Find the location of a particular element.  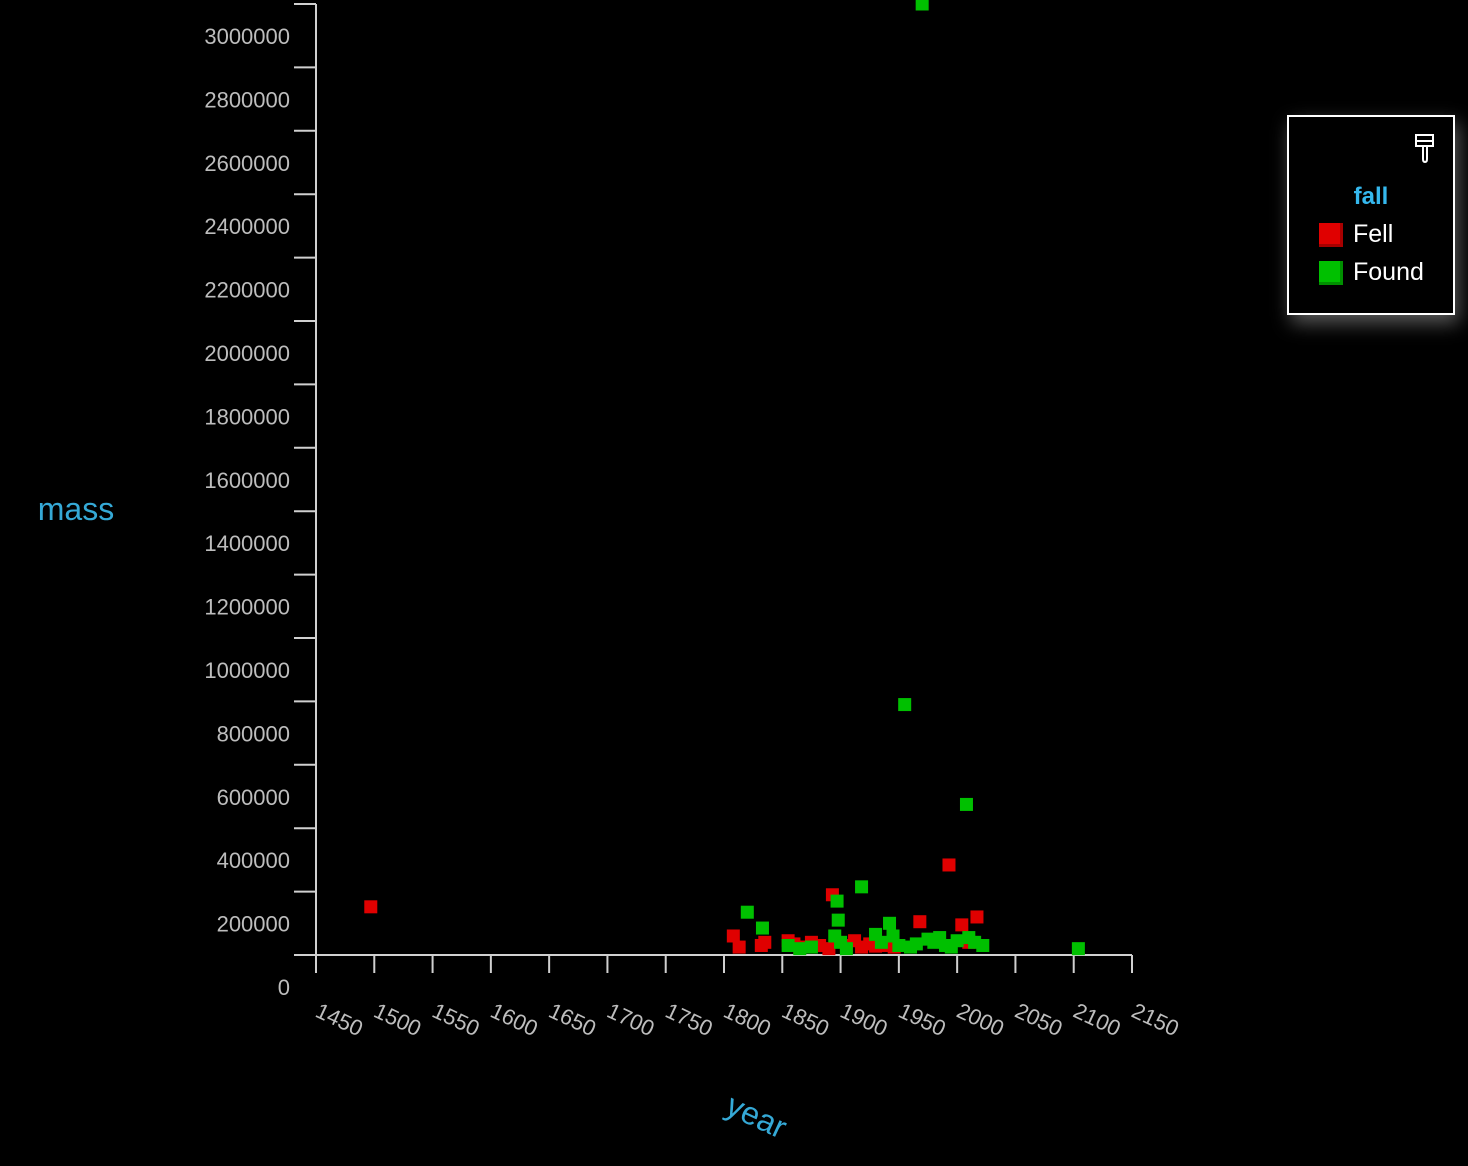

legend-item-found: Found is located at coordinates (1371, 272).